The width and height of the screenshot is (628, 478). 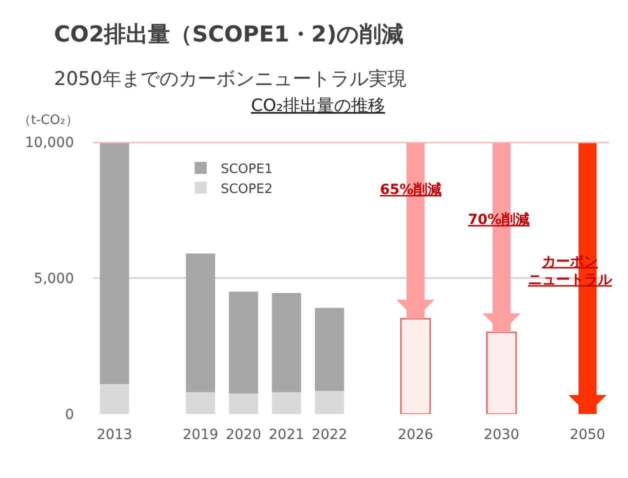 What do you see at coordinates (200, 435) in the screenshot?
I see `x-tick-label: 2019` at bounding box center [200, 435].